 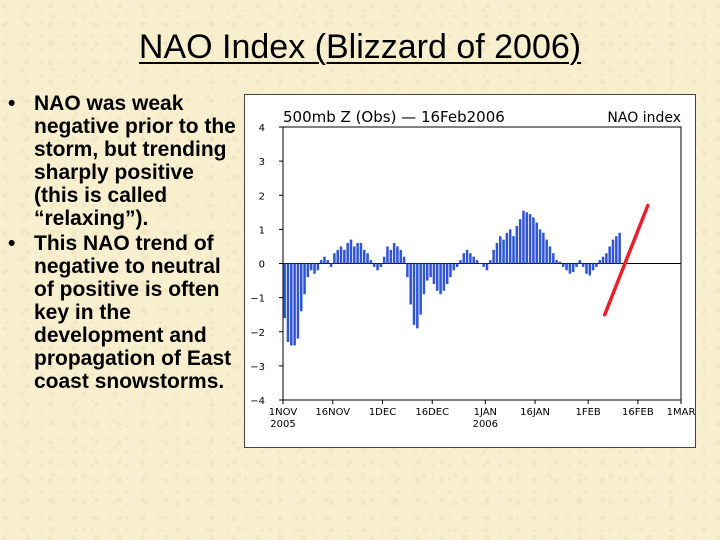 I want to click on x-tick-label: 1JAN, so click(x=485, y=412).